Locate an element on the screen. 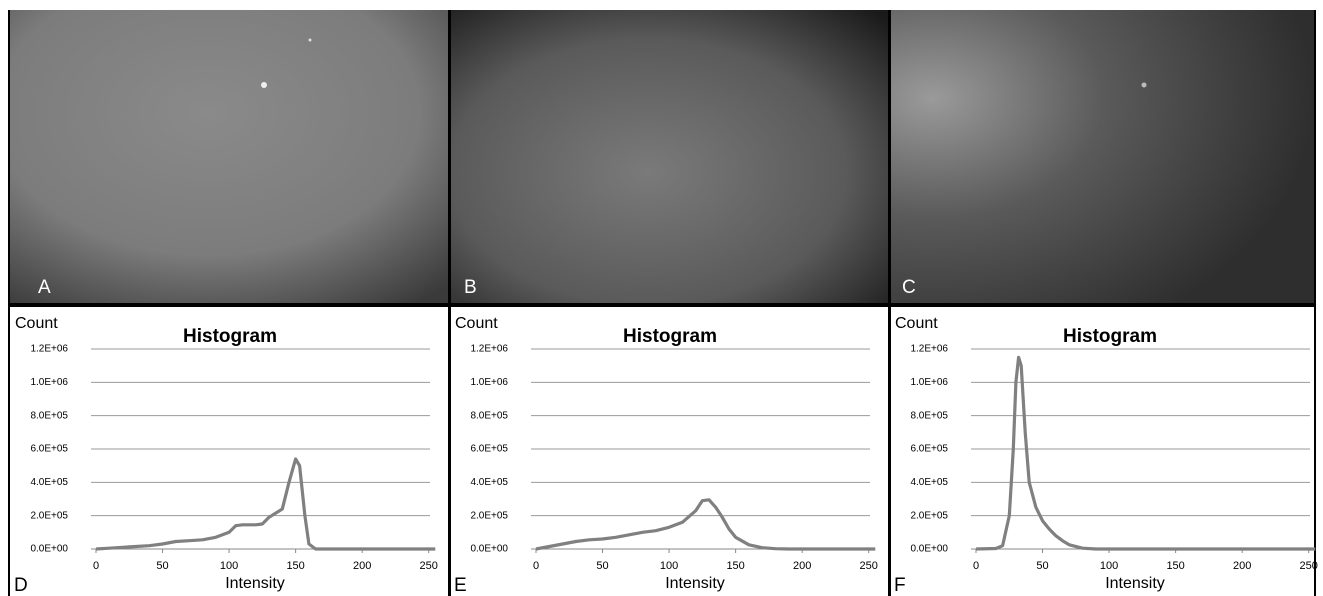 This screenshot has width=1323, height=596. panel-label: B is located at coordinates (470, 287).